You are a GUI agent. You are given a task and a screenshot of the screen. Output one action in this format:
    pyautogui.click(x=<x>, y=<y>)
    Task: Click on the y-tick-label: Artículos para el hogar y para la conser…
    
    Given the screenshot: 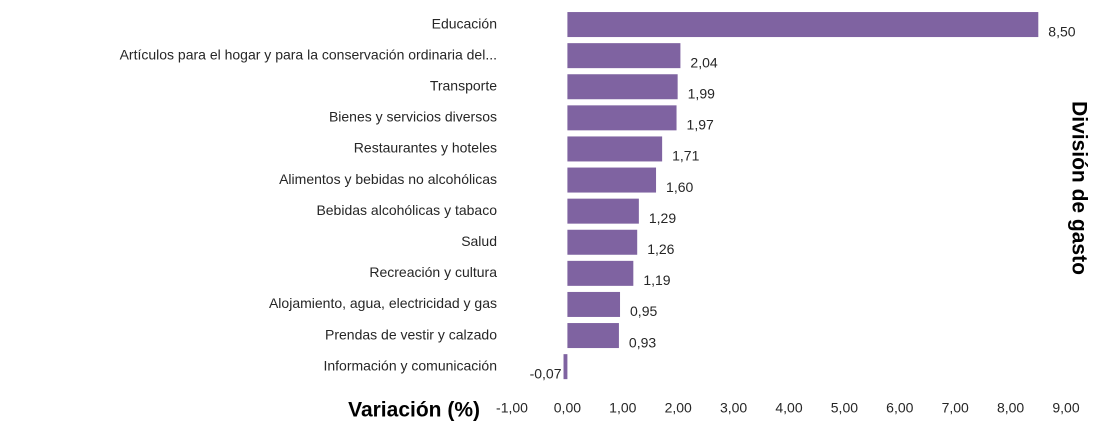 What is the action you would take?
    pyautogui.click(x=308, y=54)
    